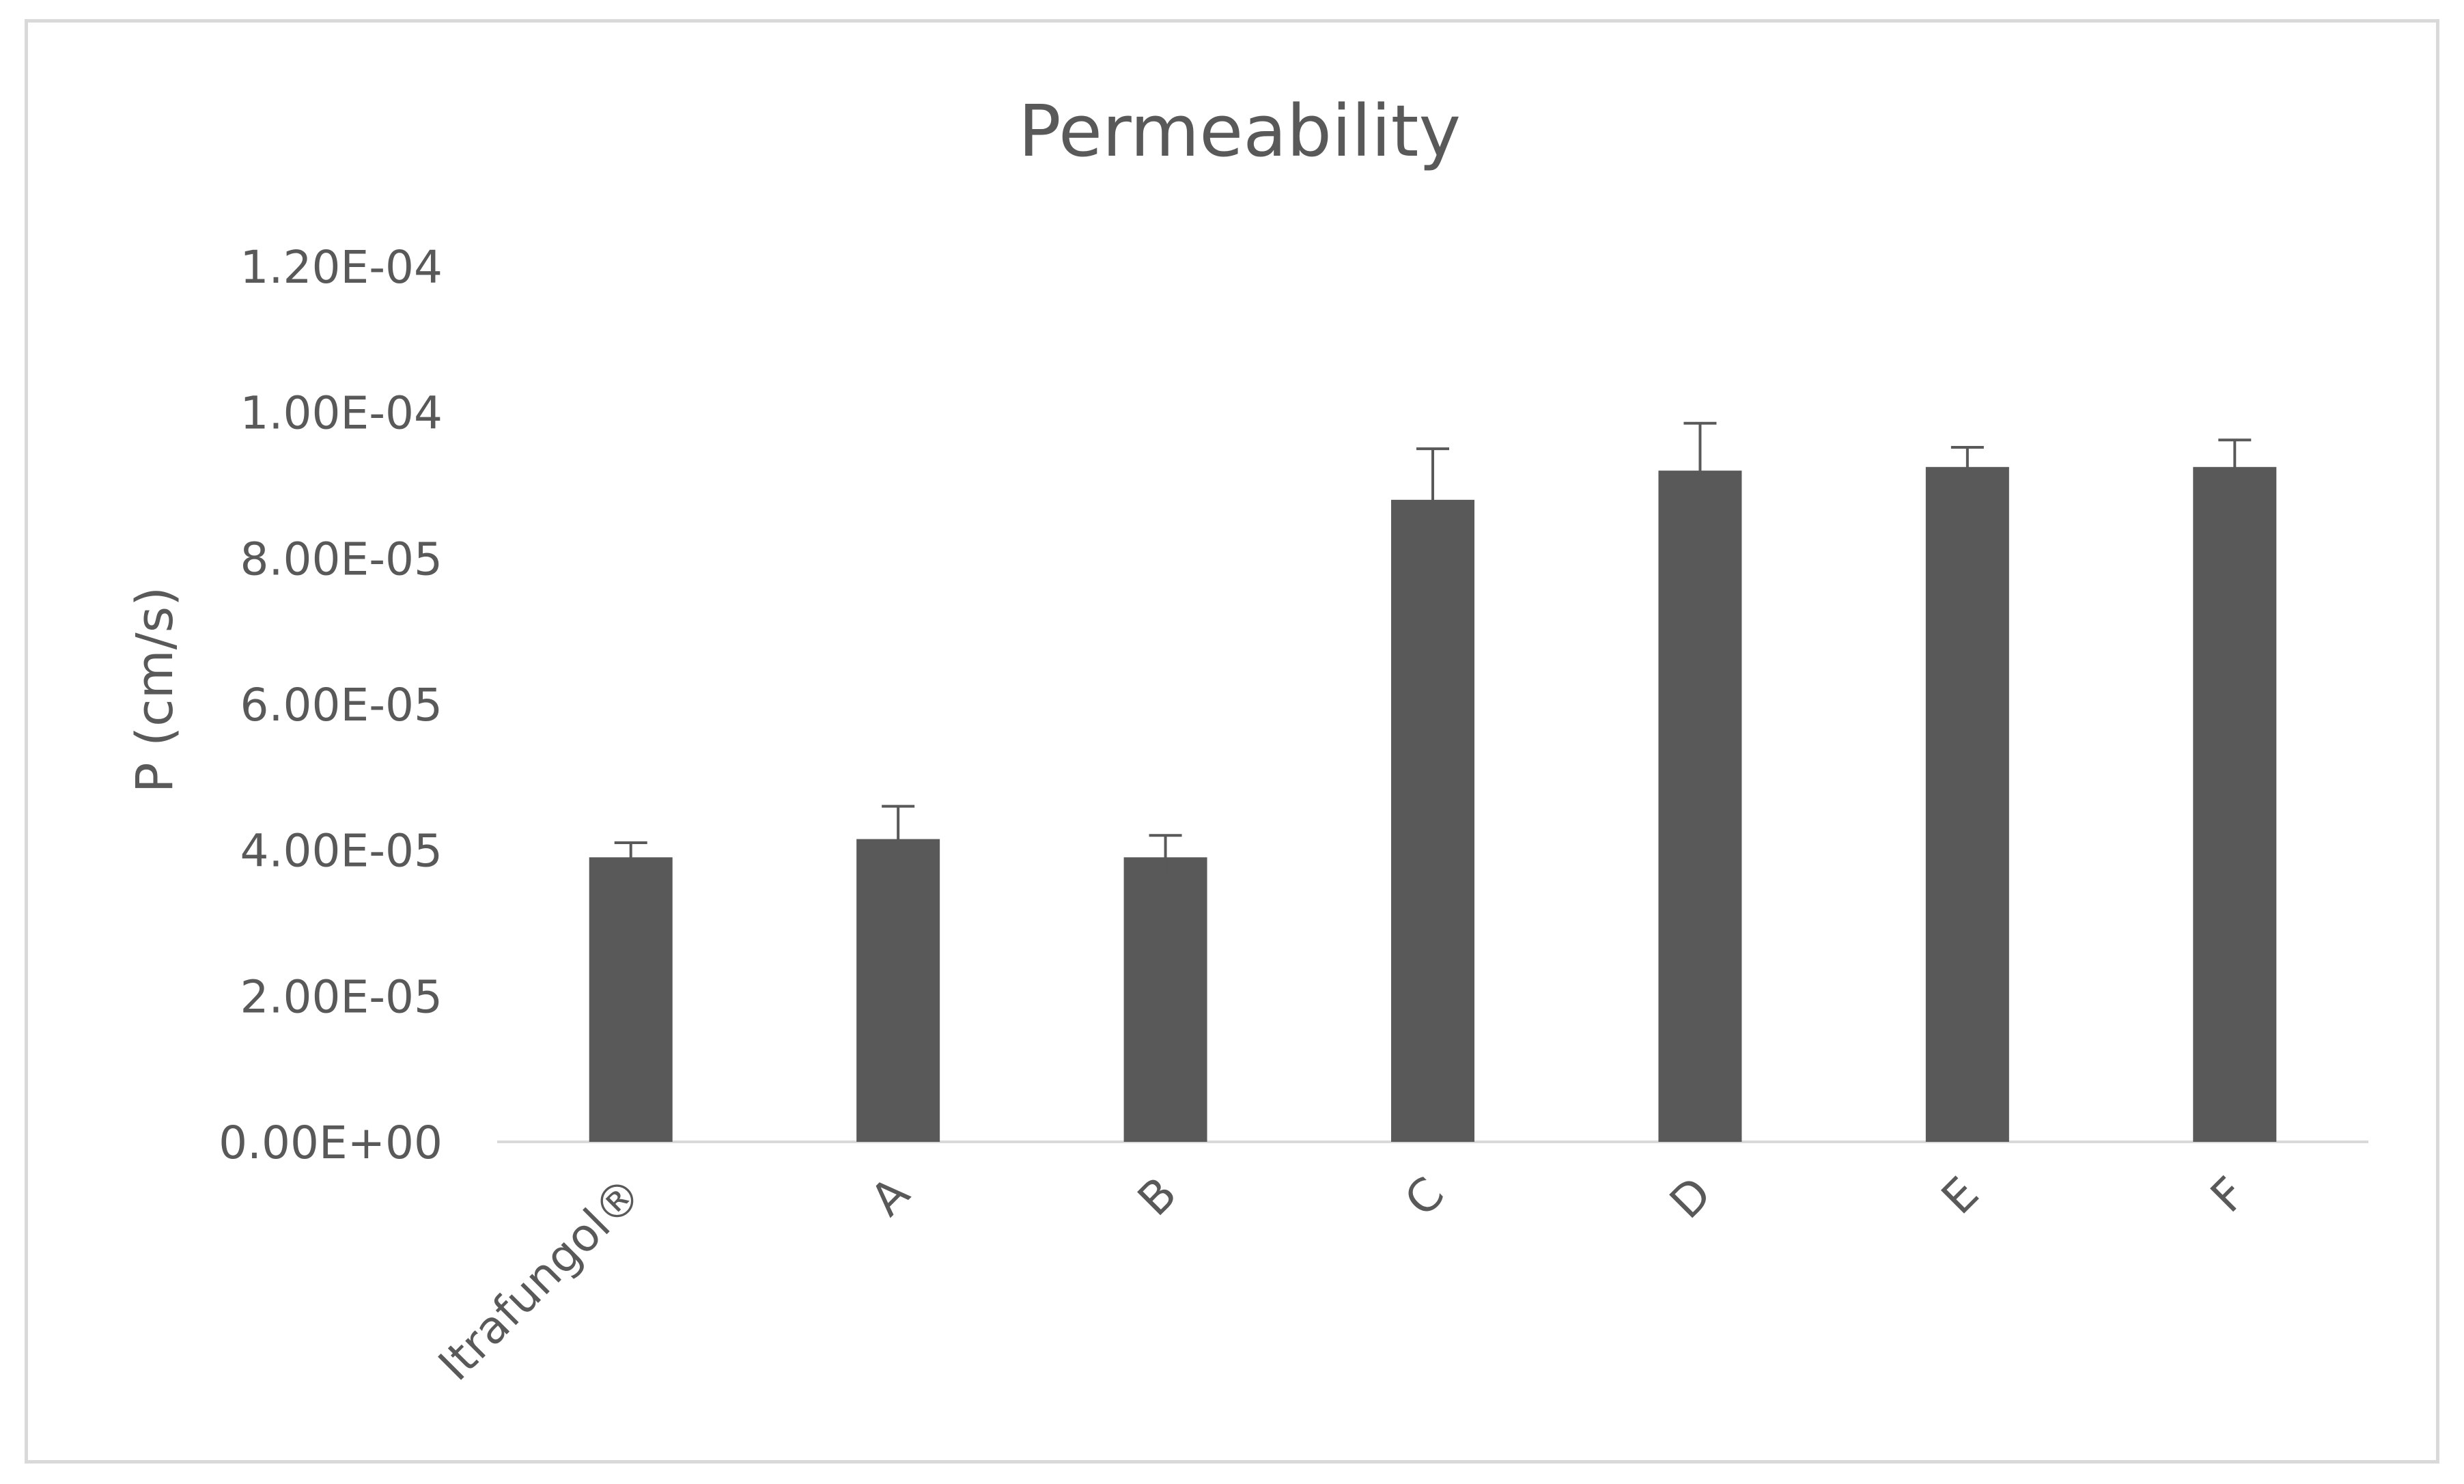 The image size is (2464, 1484). I want to click on y-axis-title: P (cm/s), so click(155, 690).